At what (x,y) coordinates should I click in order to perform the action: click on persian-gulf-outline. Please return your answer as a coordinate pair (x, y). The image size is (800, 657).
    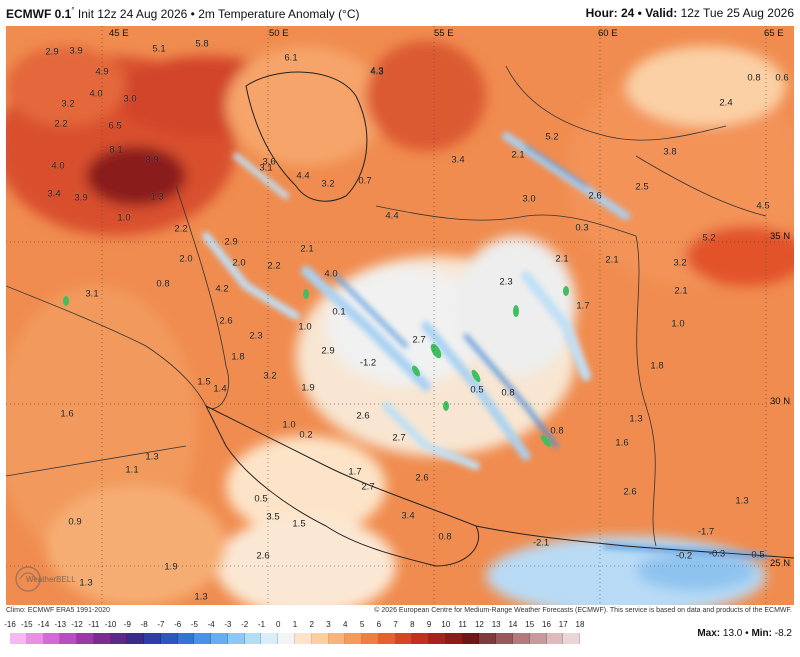
    Looking at the image, I should click on (341, 485).